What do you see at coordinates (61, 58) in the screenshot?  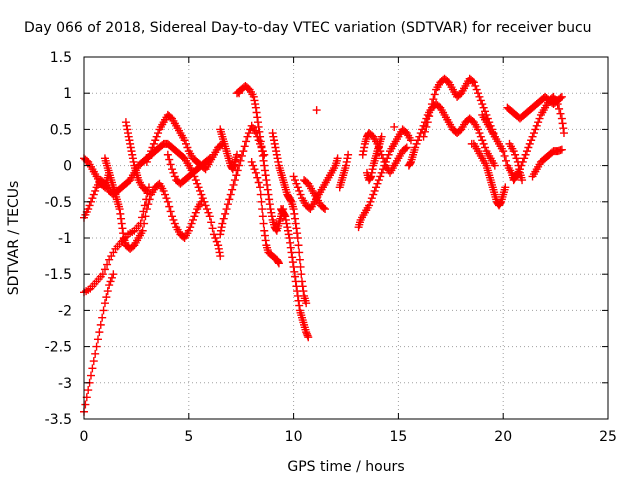 I see `y-tick-label: 1.5` at bounding box center [61, 58].